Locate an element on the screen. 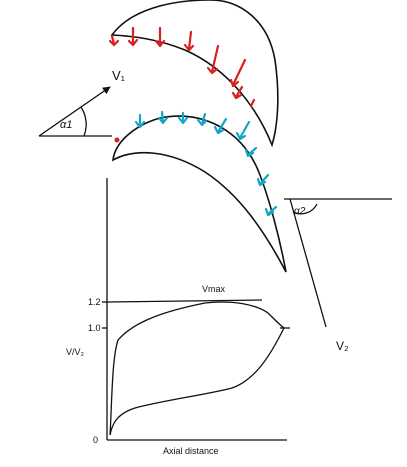  inlet-velocity-triangle is located at coordinates (75, 111).